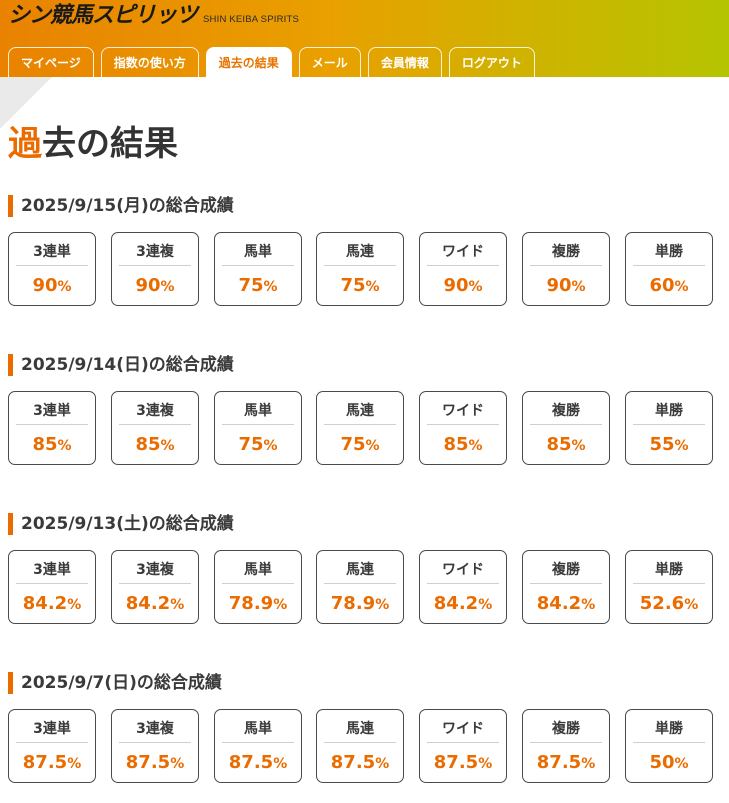 This screenshot has width=729, height=803. Describe the element at coordinates (329, 62) in the screenshot. I see `tab-mail: メール` at that location.